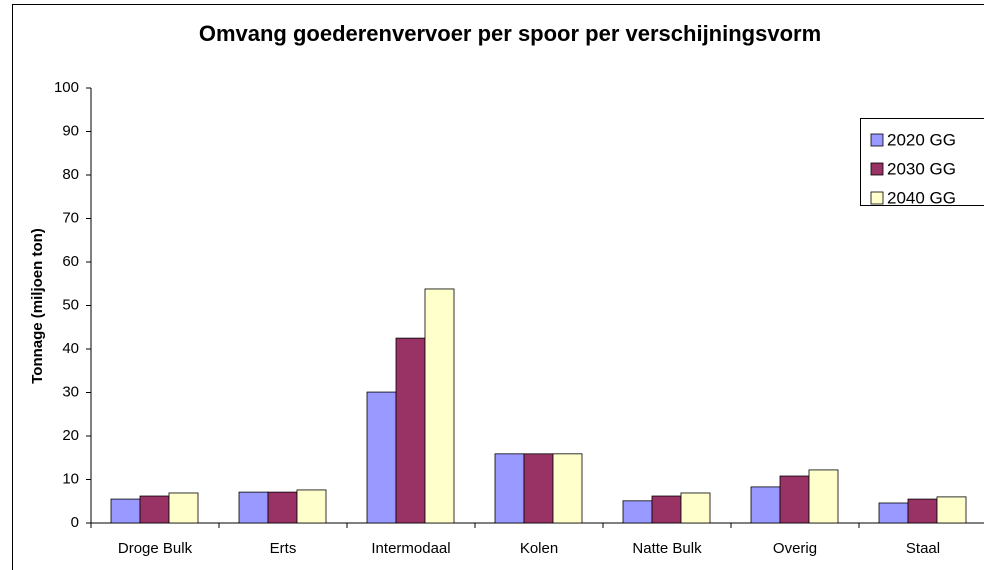 The width and height of the screenshot is (984, 570). What do you see at coordinates (37, 306) in the screenshot?
I see `y-axis-label: Tonnage (miljoen ton)` at bounding box center [37, 306].